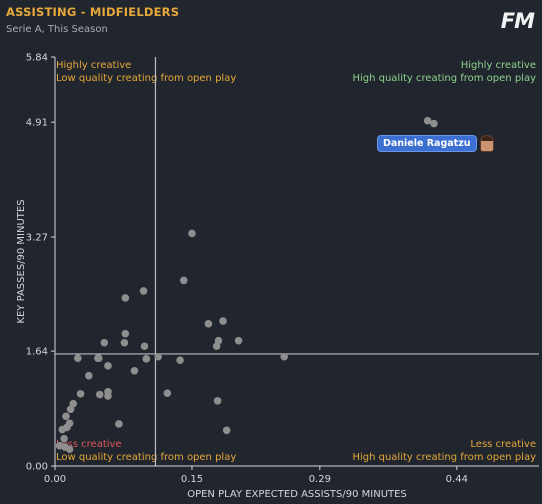 This screenshot has width=542, height=504. Describe the element at coordinates (498, 65) in the screenshot. I see `quadrant-label-top-right: Highly creative` at that location.